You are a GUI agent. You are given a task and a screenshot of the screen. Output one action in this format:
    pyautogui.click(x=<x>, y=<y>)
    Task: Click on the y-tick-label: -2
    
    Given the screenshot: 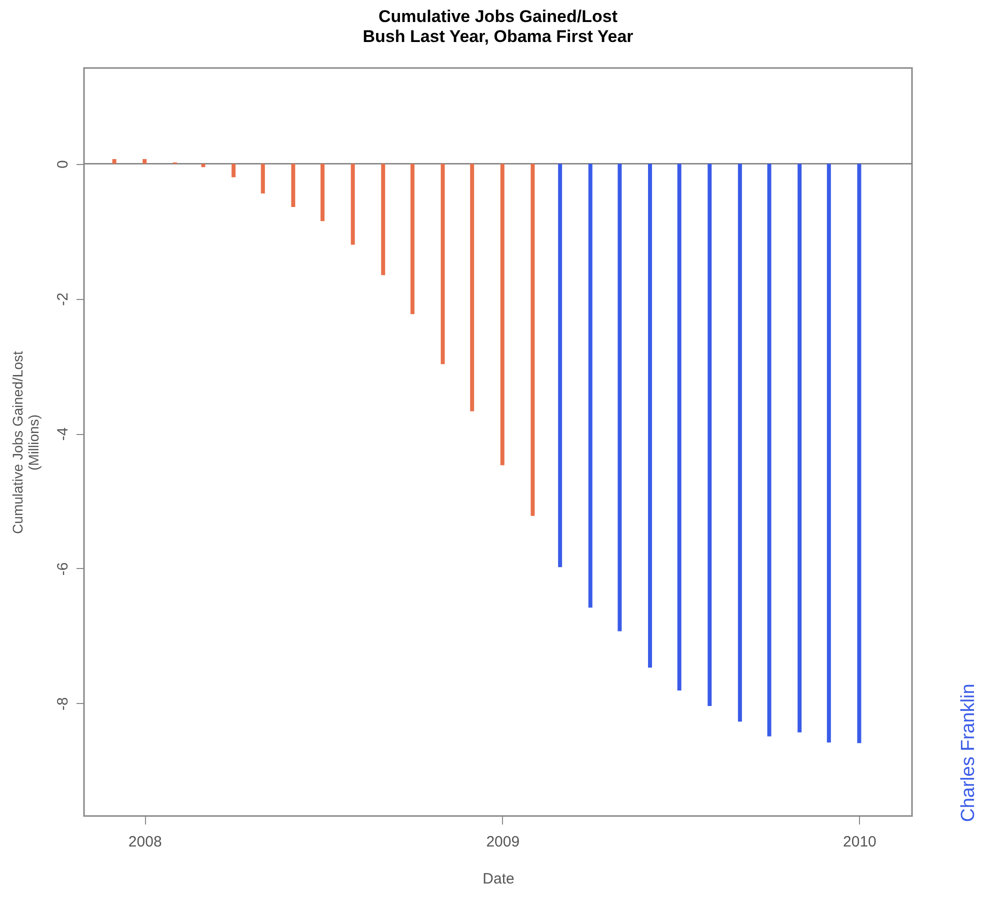 What is the action you would take?
    pyautogui.click(x=63, y=299)
    